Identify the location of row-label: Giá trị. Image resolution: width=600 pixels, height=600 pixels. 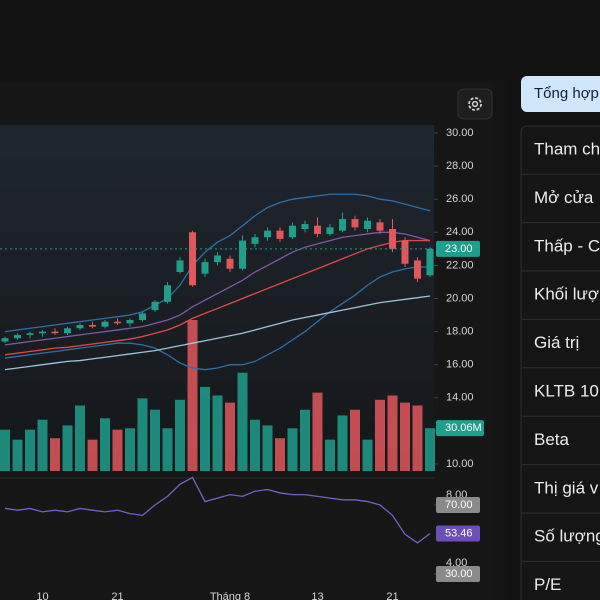
(556, 342).